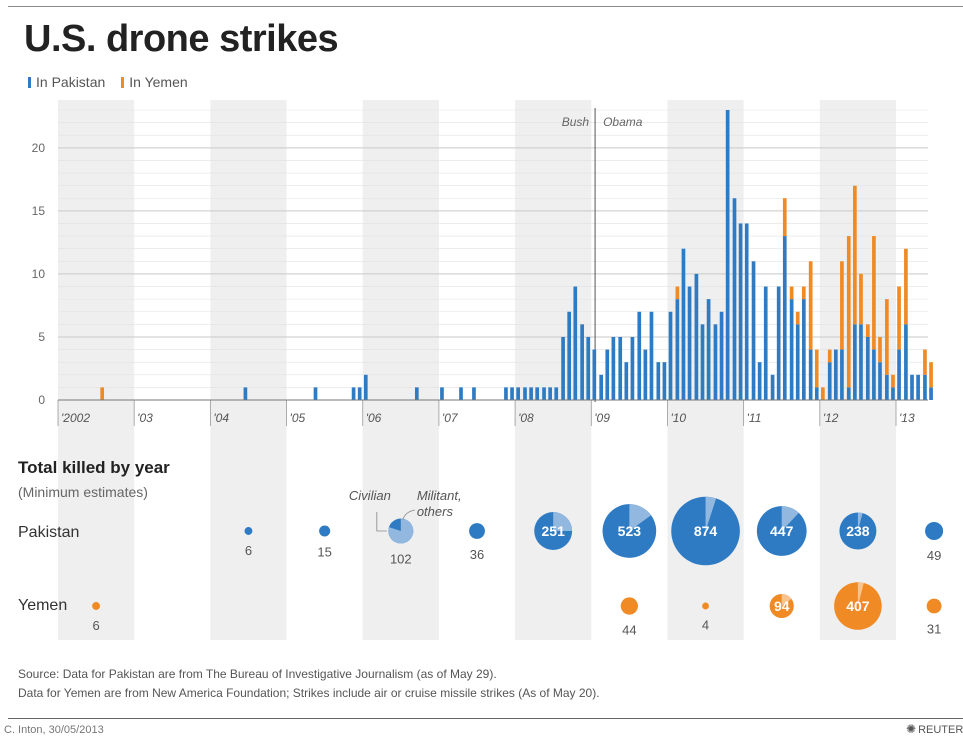 The image size is (963, 738). Describe the element at coordinates (181, 39) in the screenshot. I see `chart-title: U.S. drone strikes` at that location.